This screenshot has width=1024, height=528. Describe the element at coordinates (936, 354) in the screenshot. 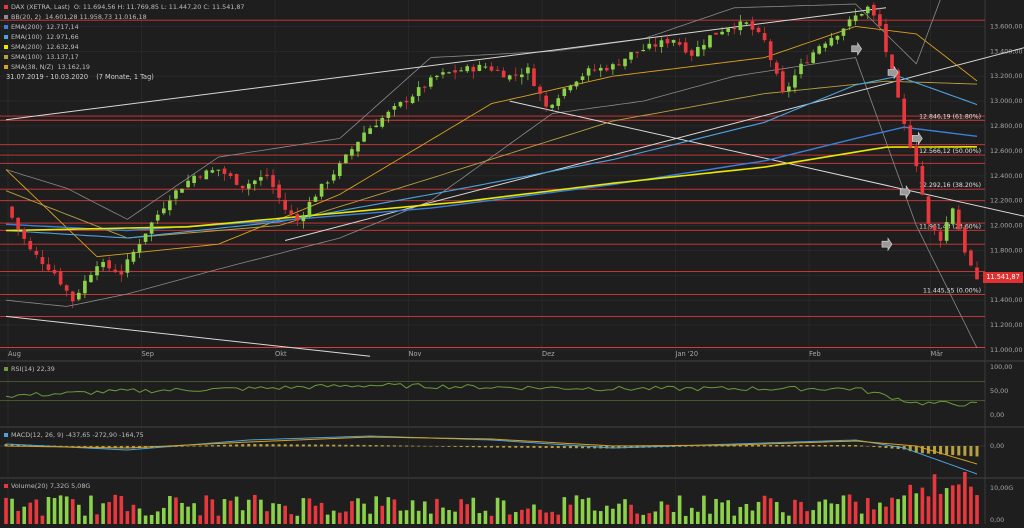

I see `x-tick-label: Mär` at that location.